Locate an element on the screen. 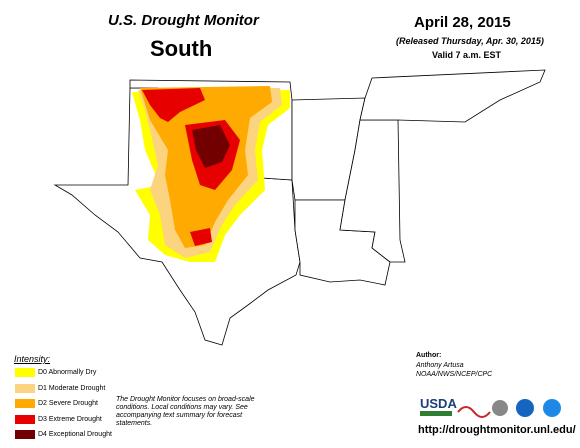 This screenshot has height=448, width=580. author-org: NOAA/NWS/NCEP/CPC is located at coordinates (454, 374).